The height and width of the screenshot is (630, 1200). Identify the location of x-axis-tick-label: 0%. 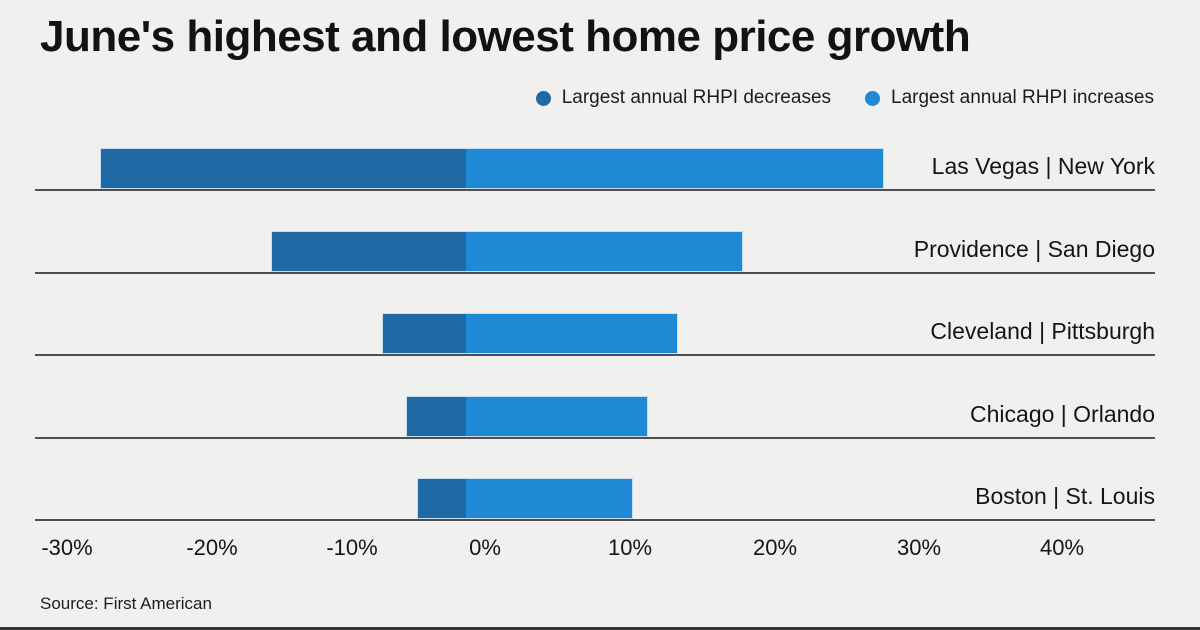
(485, 547).